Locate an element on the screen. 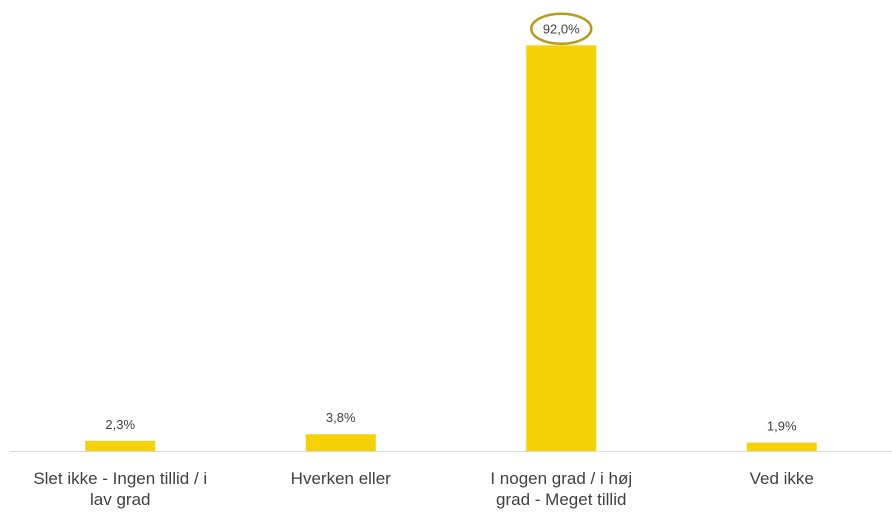 This screenshot has height=513, width=892. highlight-ring is located at coordinates (561, 29).